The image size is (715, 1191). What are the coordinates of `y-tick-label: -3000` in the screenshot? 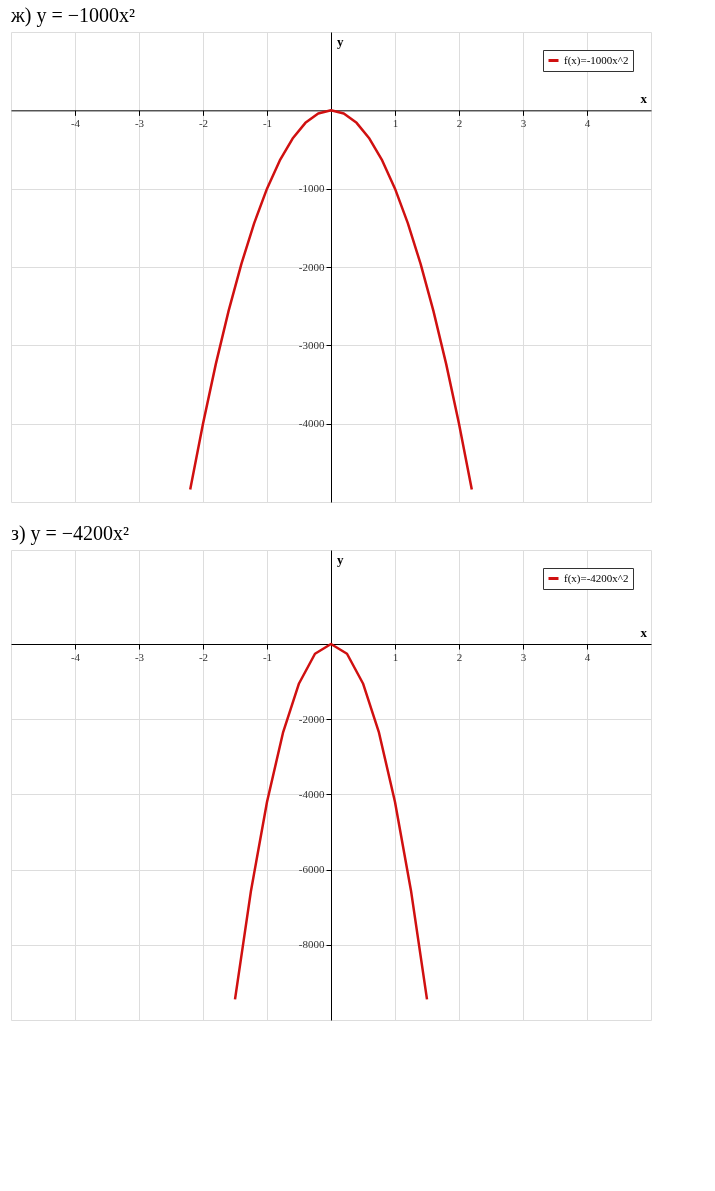 It's located at (311, 344).